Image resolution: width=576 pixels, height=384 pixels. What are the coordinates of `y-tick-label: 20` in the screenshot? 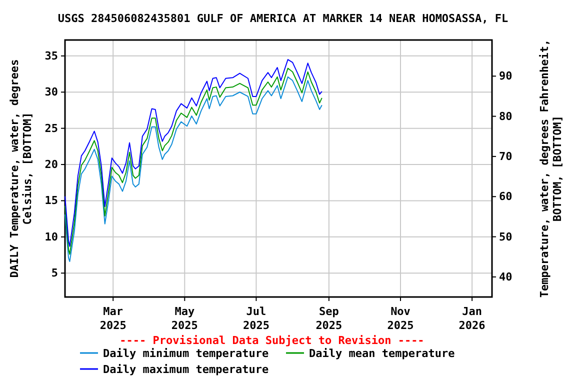 It's located at (51, 165).